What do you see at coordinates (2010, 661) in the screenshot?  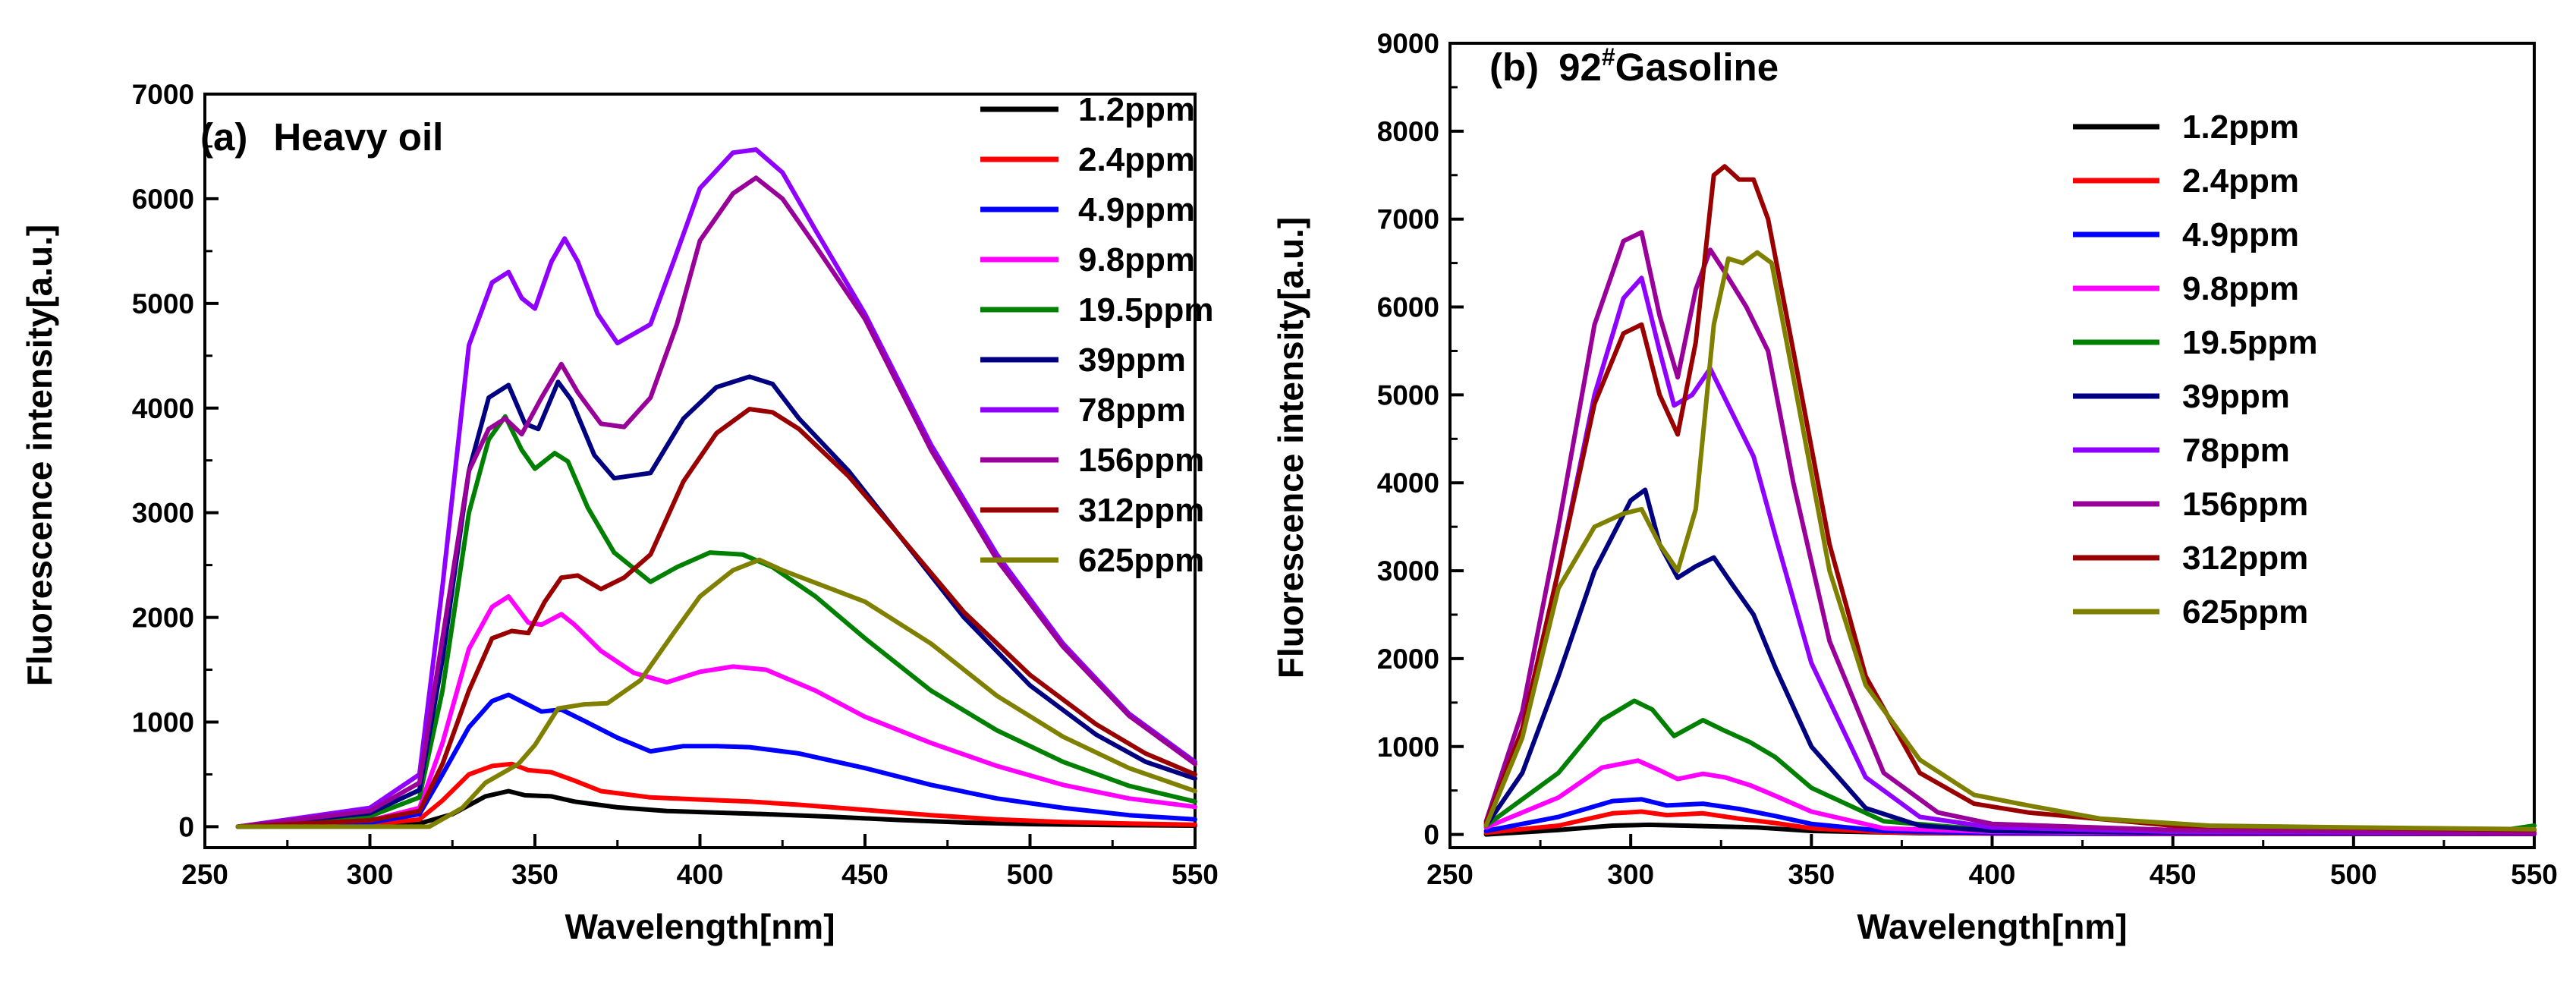 I see `series-line-39ppm` at bounding box center [2010, 661].